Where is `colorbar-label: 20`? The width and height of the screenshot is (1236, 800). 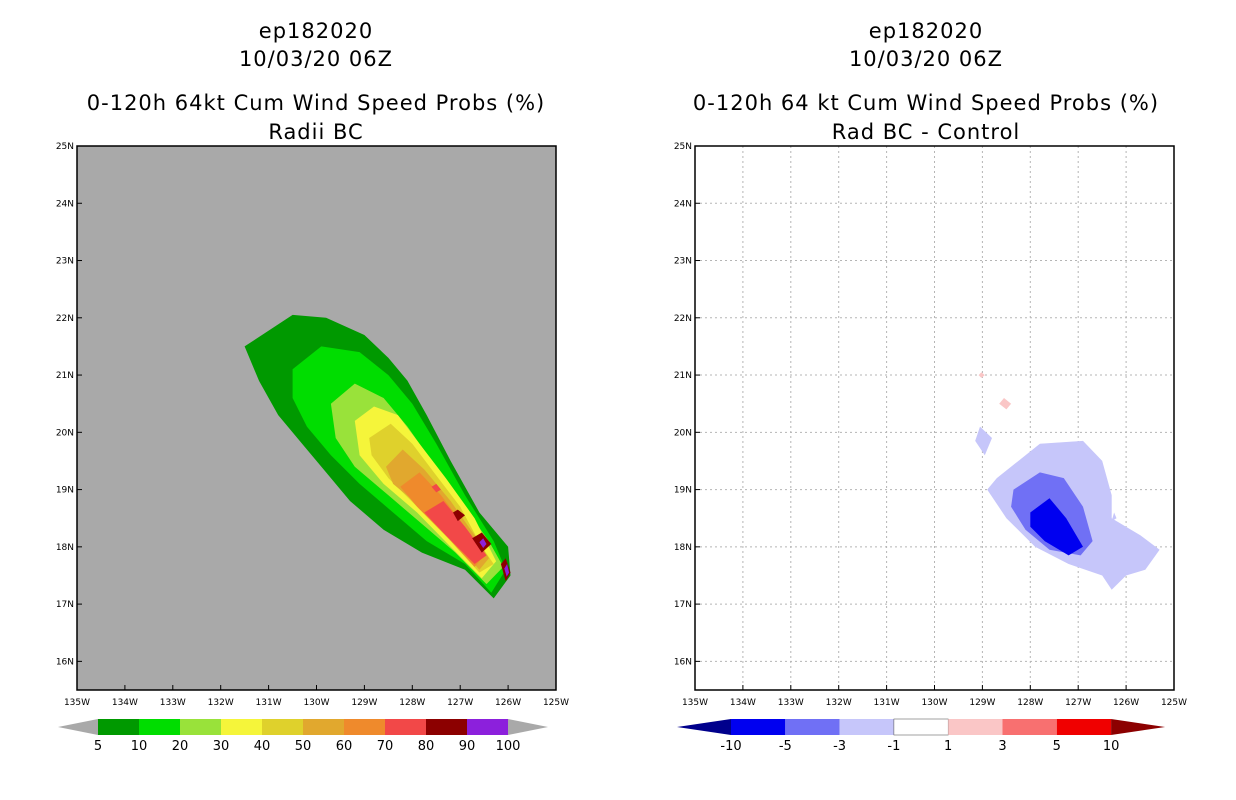 colorbar-label: 20 is located at coordinates (180, 746).